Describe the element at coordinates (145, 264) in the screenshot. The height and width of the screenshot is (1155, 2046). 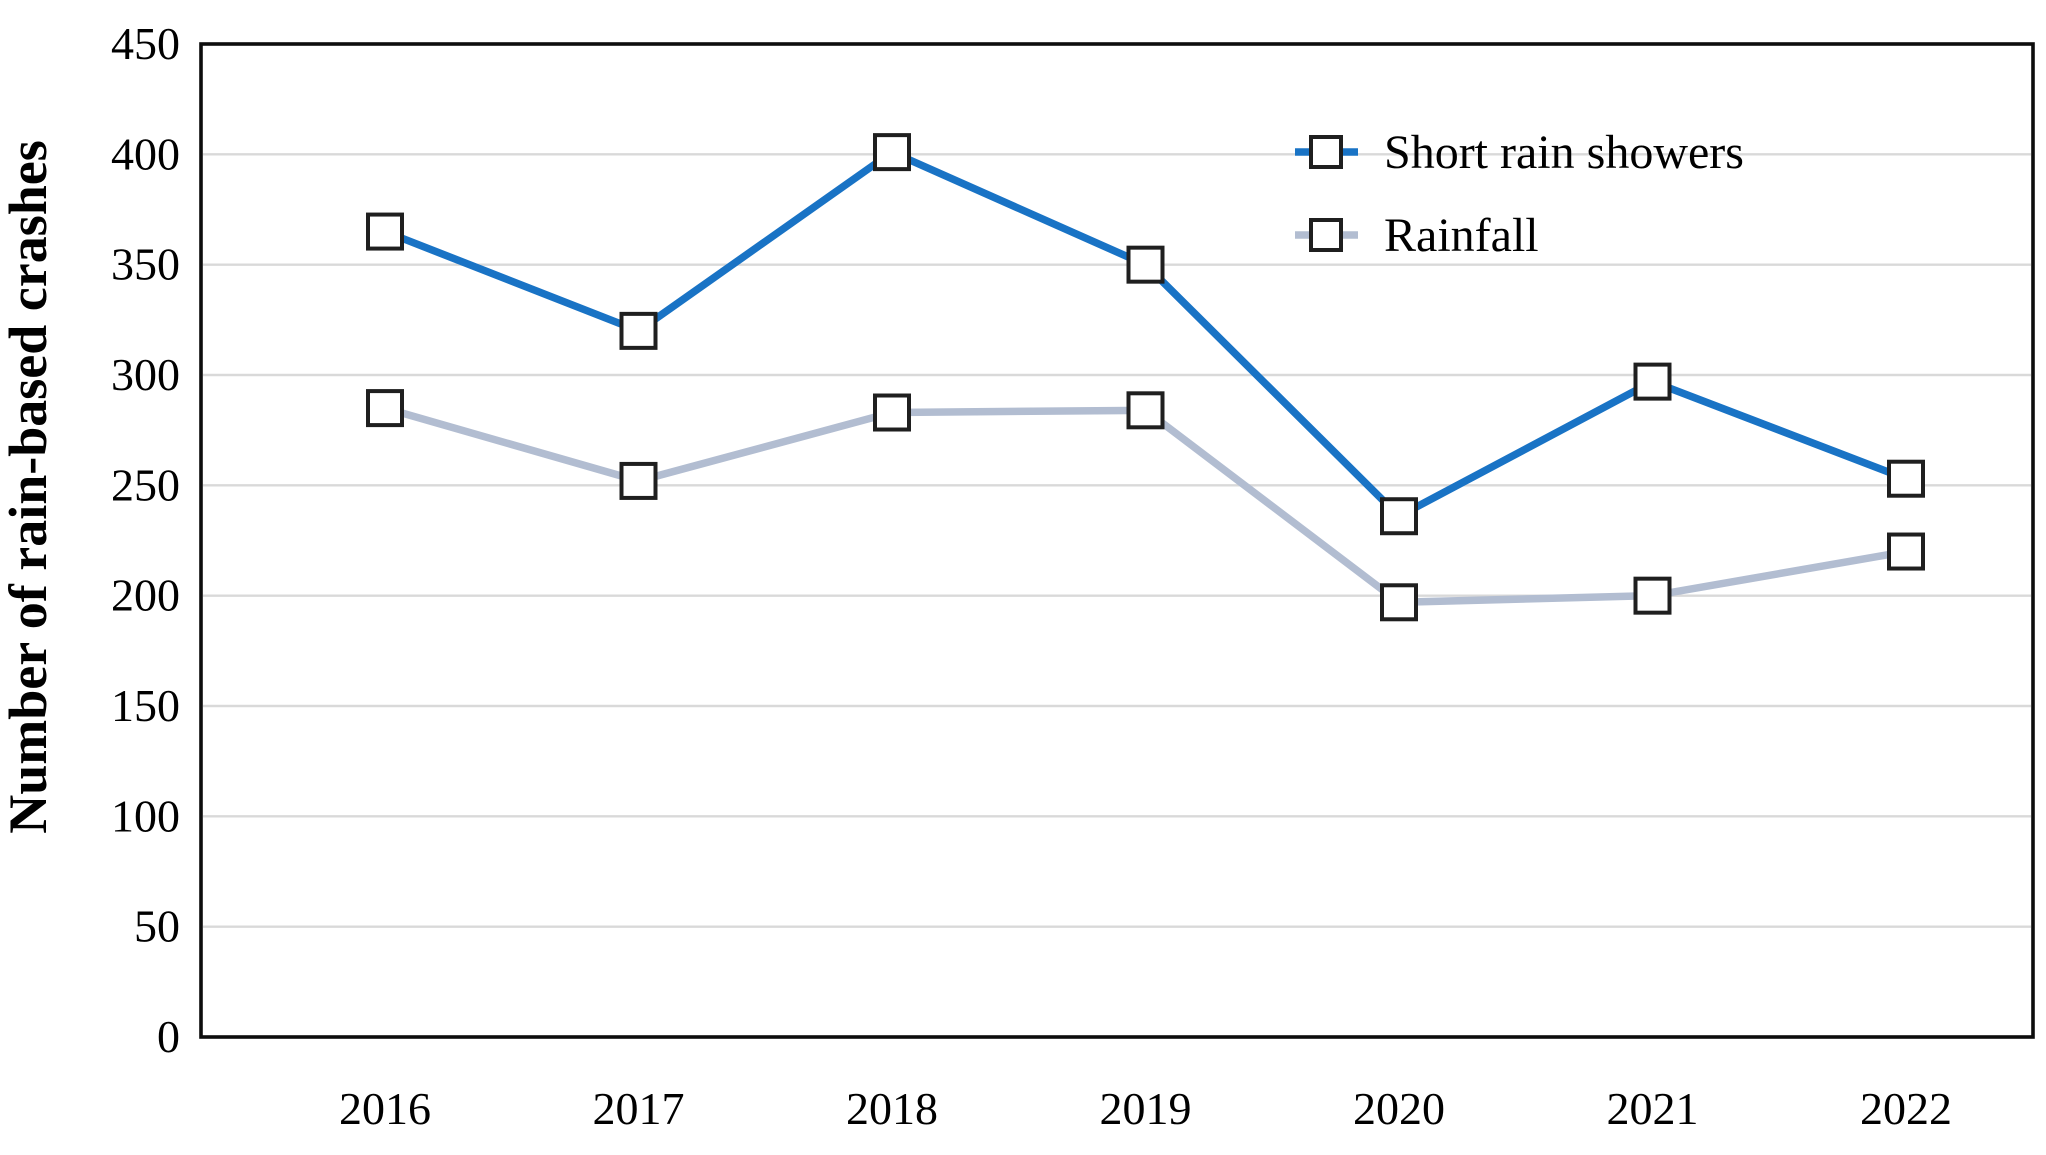
I see `y-tick-label: 350` at that location.